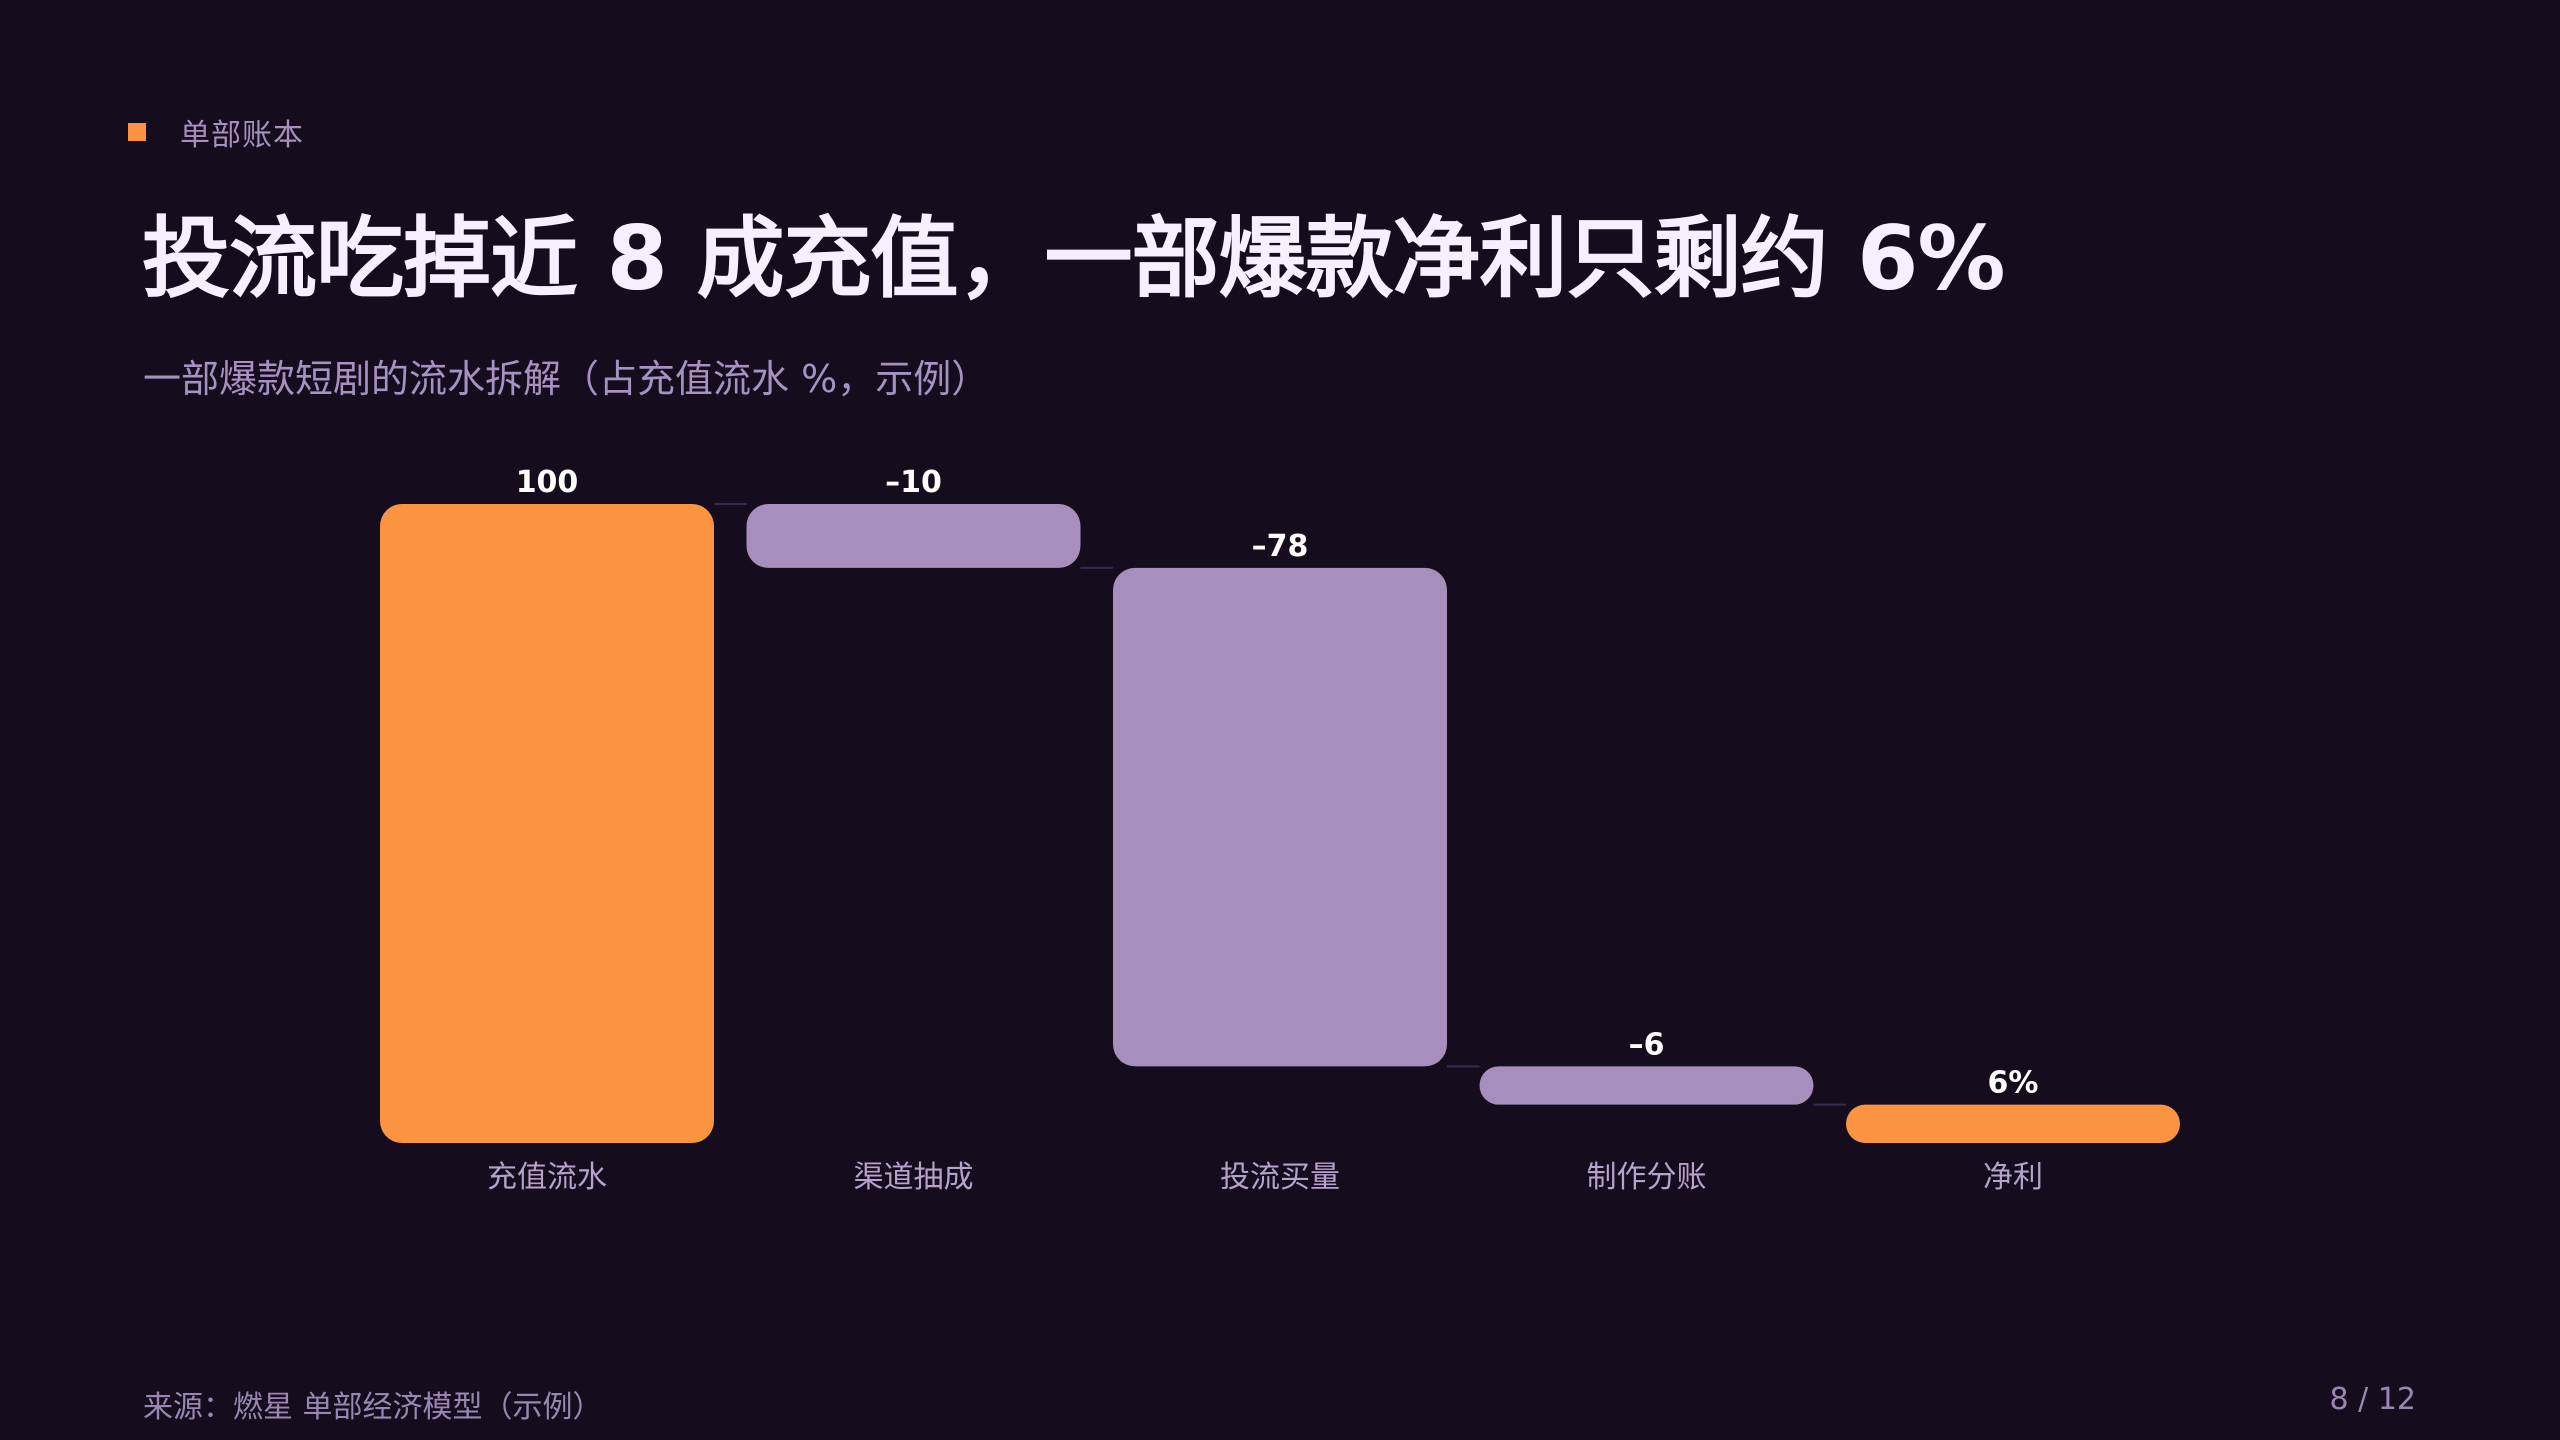 This screenshot has width=2560, height=1440. Describe the element at coordinates (1280, 1177) in the screenshot. I see `category-label: 投流买量` at that location.